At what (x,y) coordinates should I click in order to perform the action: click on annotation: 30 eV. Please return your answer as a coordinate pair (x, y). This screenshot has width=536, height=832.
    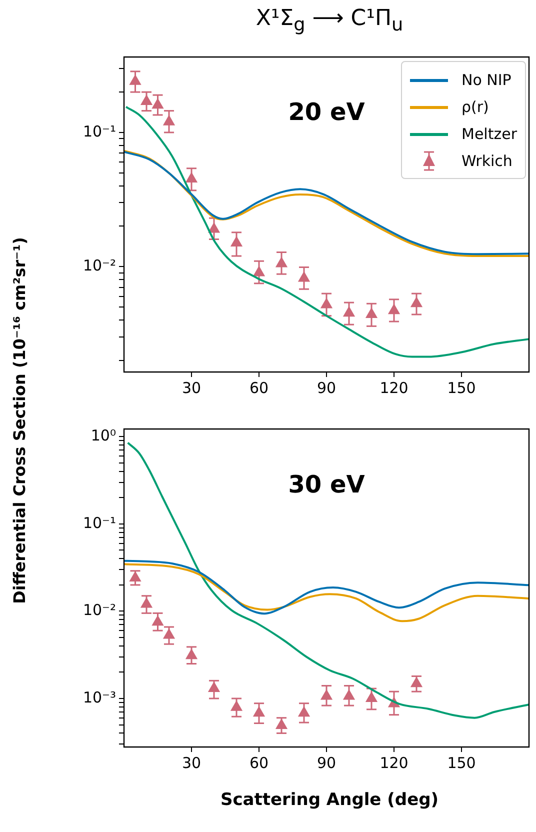
    Looking at the image, I should click on (327, 484).